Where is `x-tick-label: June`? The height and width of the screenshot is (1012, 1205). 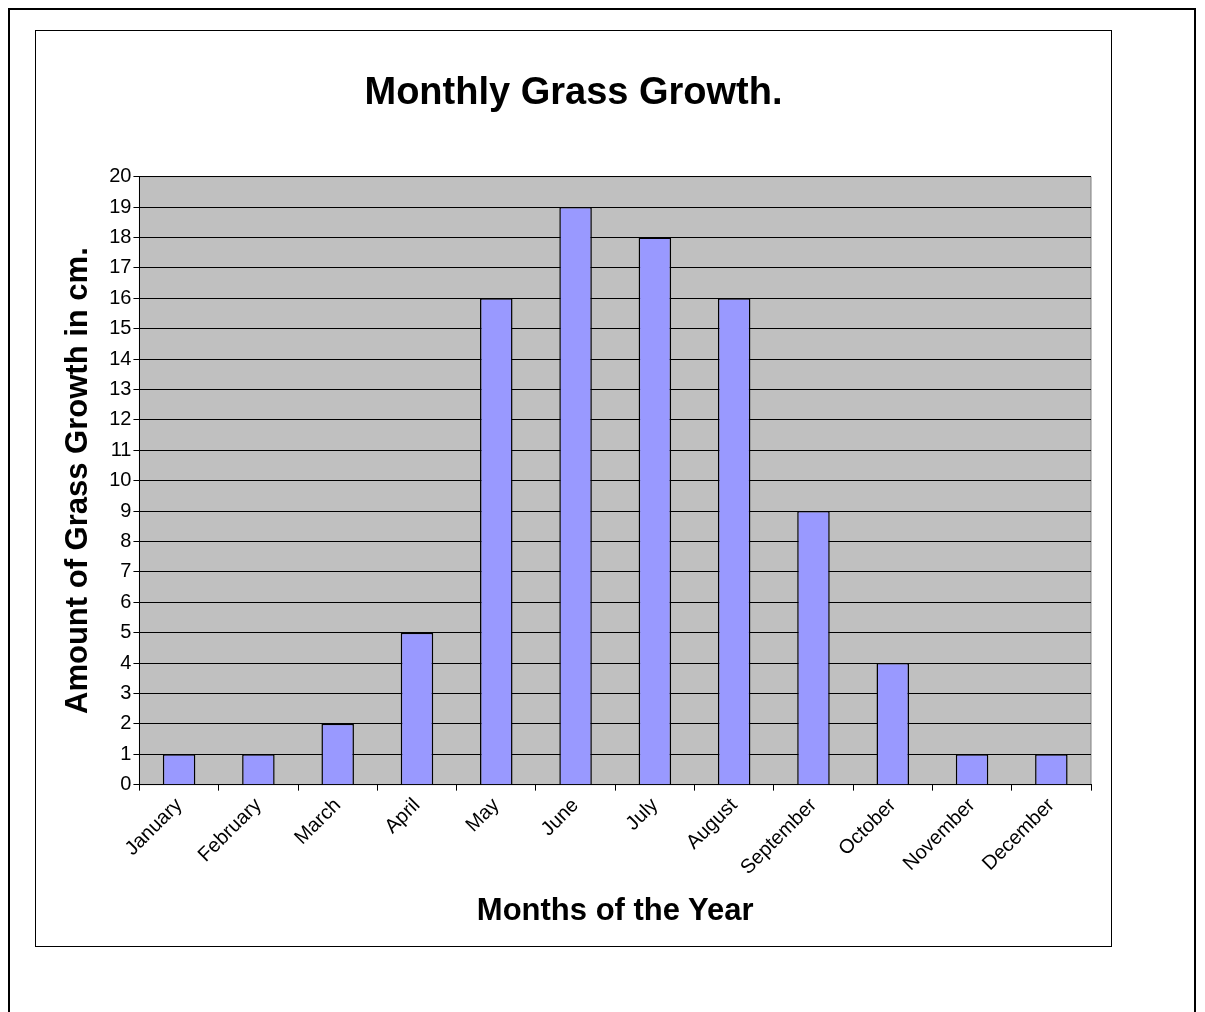 x-tick-label: June is located at coordinates (559, 816).